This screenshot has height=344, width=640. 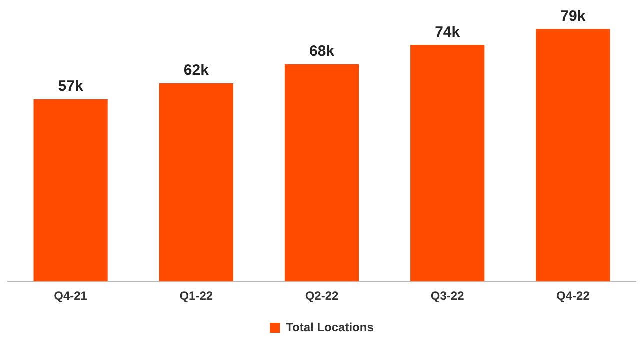 I want to click on x-tick-label: Q4-22, so click(x=573, y=296).